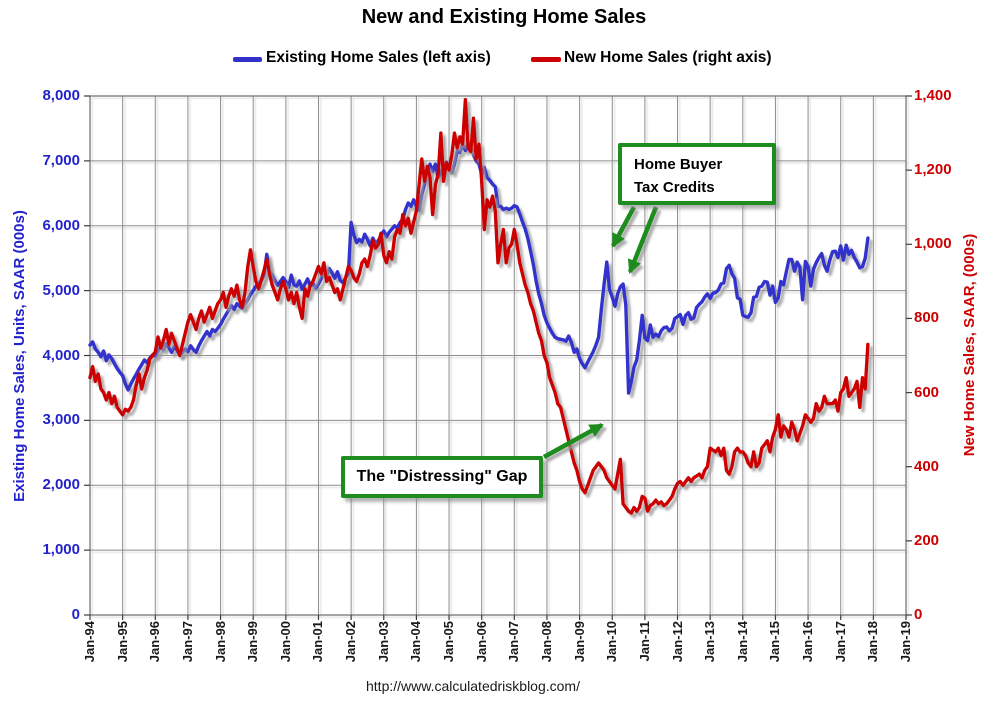  What do you see at coordinates (927, 466) in the screenshot?
I see `right-tick-label: 400` at bounding box center [927, 466].